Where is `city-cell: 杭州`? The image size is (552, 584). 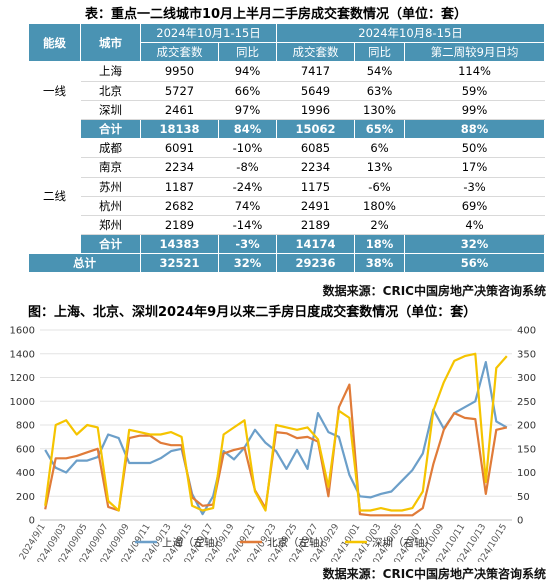
city-cell: 杭州 is located at coordinates (110, 205).